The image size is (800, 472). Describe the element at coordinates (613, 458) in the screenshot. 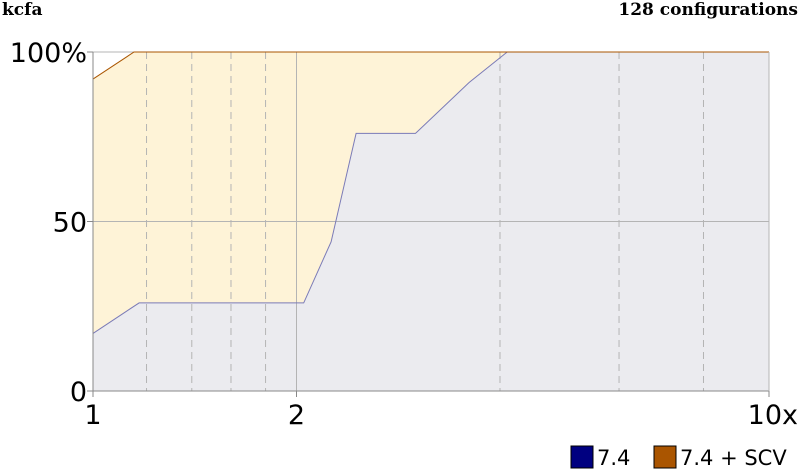

I see `legend-label-0: 7.4` at that location.